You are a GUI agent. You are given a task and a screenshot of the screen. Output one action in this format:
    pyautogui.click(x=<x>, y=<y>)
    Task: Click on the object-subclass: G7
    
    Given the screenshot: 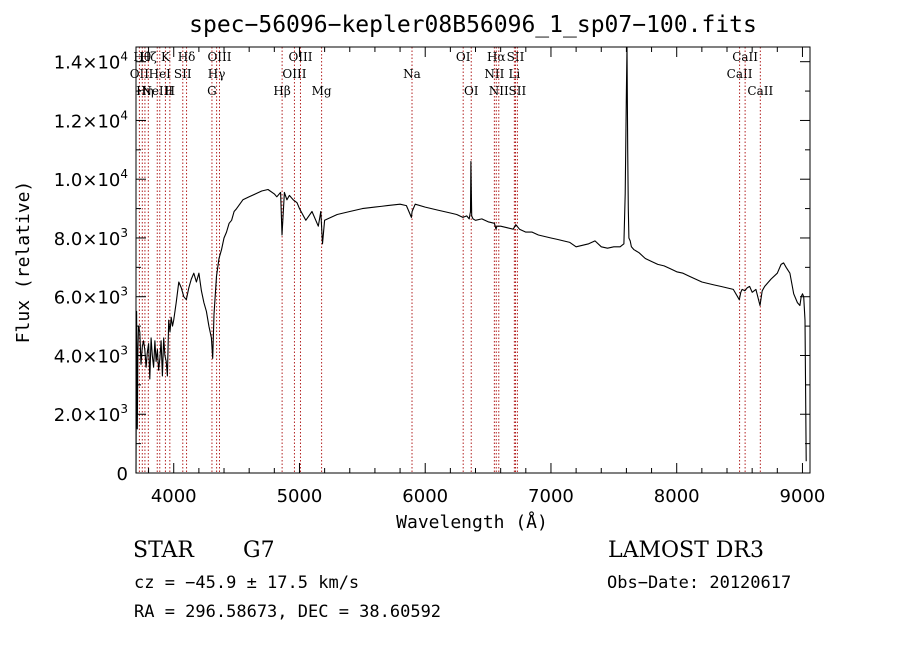 What is the action you would take?
    pyautogui.click(x=259, y=550)
    